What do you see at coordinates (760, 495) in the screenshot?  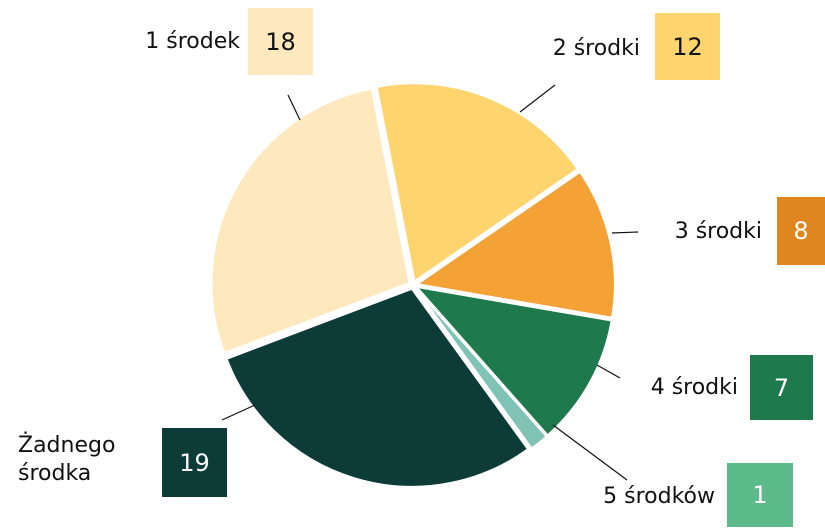 I see `value-label: 1` at bounding box center [760, 495].